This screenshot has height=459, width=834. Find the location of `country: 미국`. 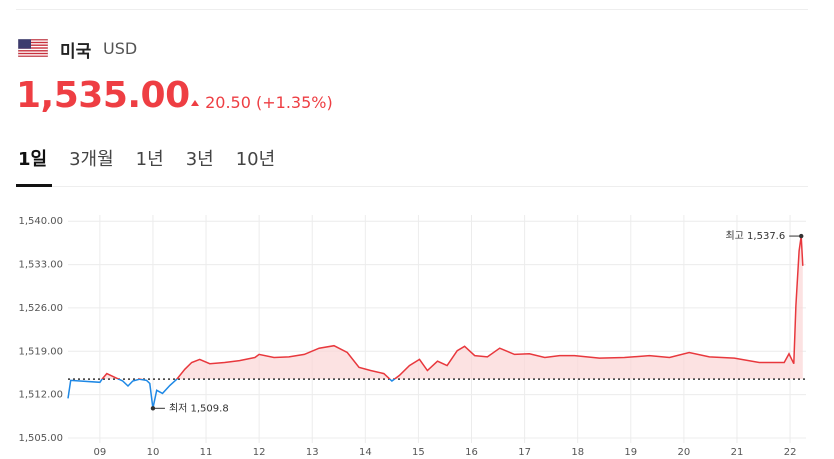

country: 미국 is located at coordinates (76, 52).